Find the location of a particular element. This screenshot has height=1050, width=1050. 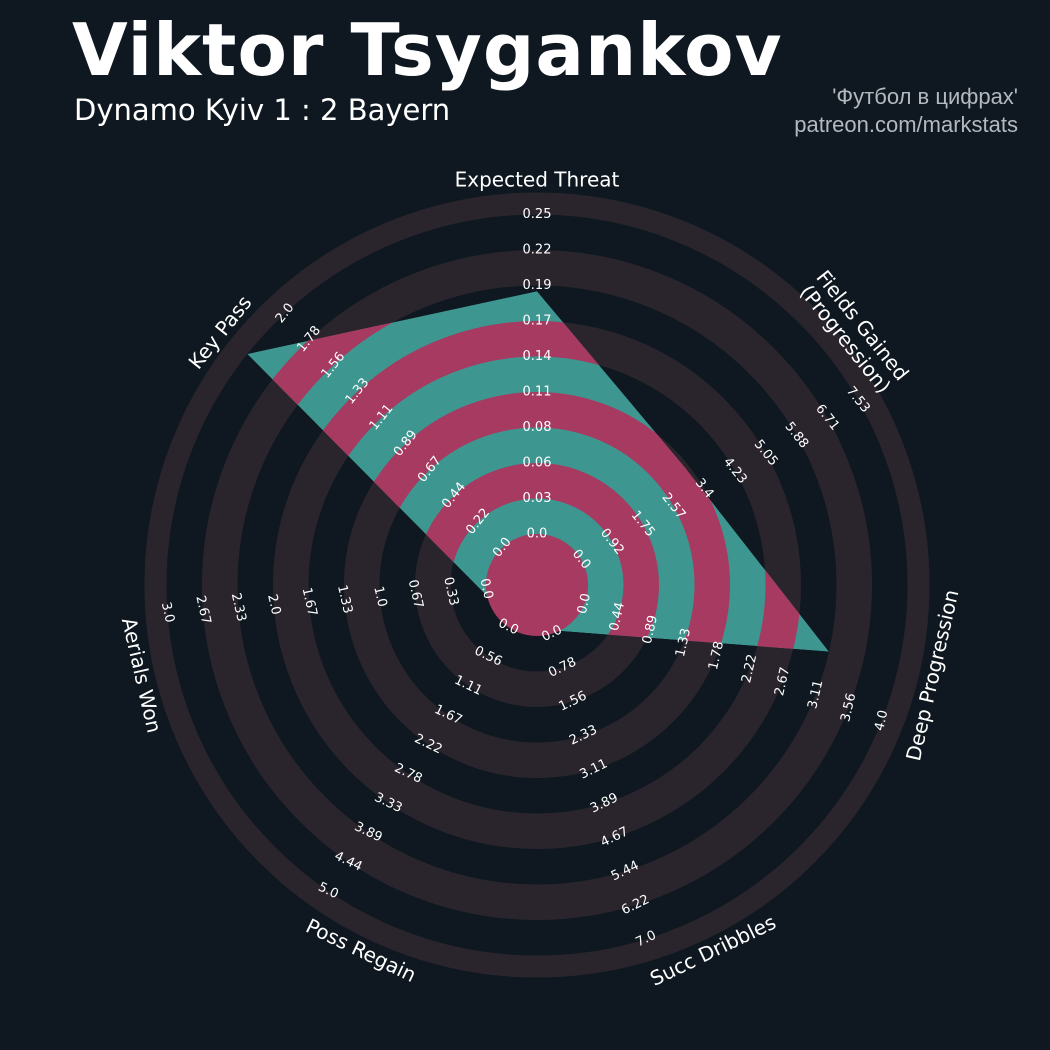

tick-label: 0.33 is located at coordinates (450, 592).